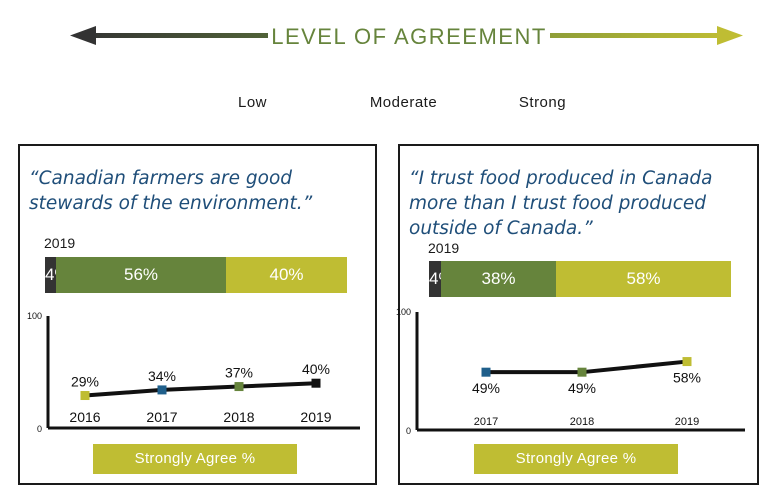 This screenshot has width=777, height=500. I want to click on agreement-scale-arrow: LEVEL OF AGREEMENT, so click(406, 36).